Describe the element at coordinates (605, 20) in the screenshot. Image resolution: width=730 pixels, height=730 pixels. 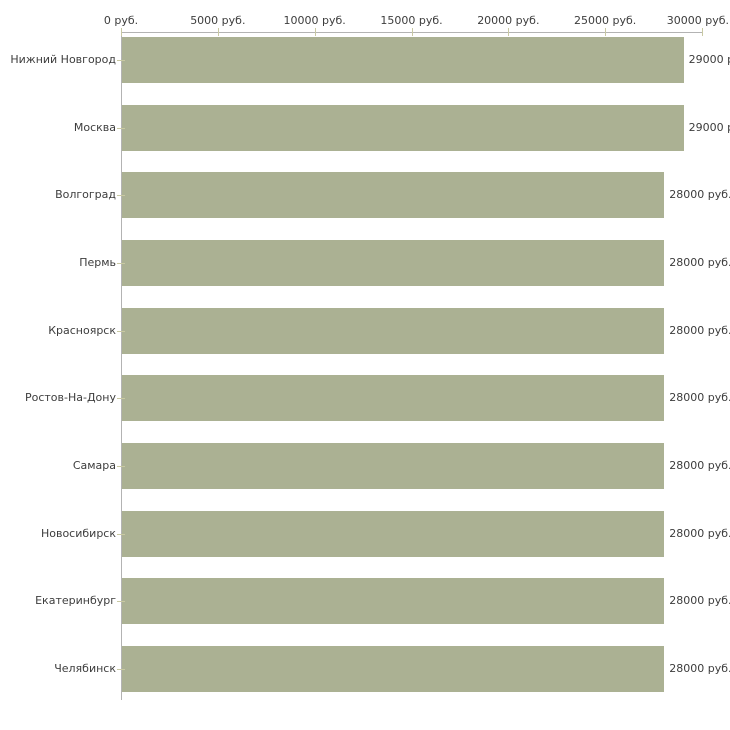
I see `x-tick-label: 25000 руб.` at that location.